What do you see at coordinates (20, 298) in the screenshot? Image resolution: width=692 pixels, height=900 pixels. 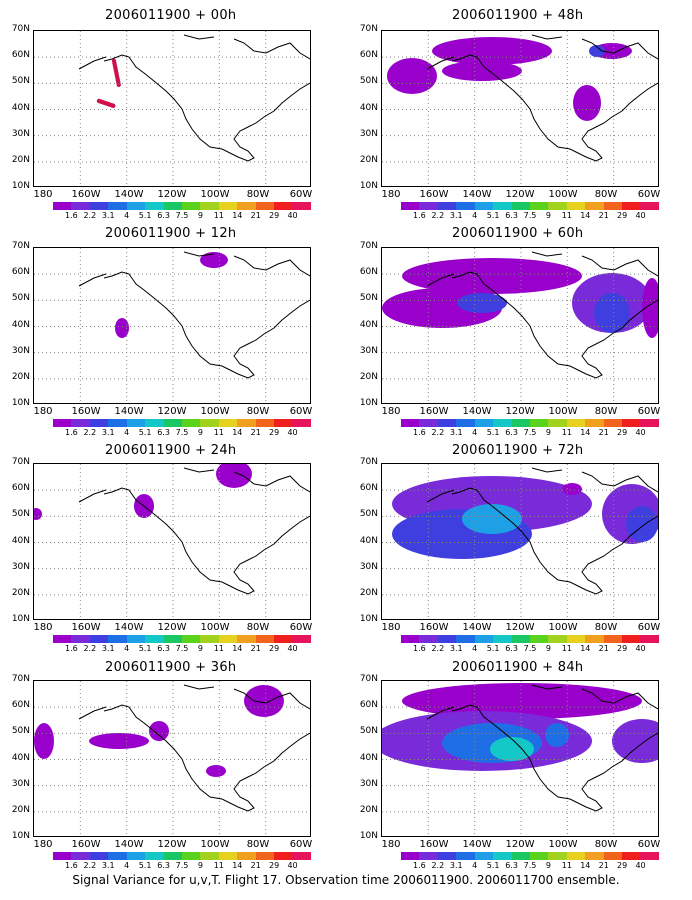 I see `latitude-label: 50N` at bounding box center [20, 298].